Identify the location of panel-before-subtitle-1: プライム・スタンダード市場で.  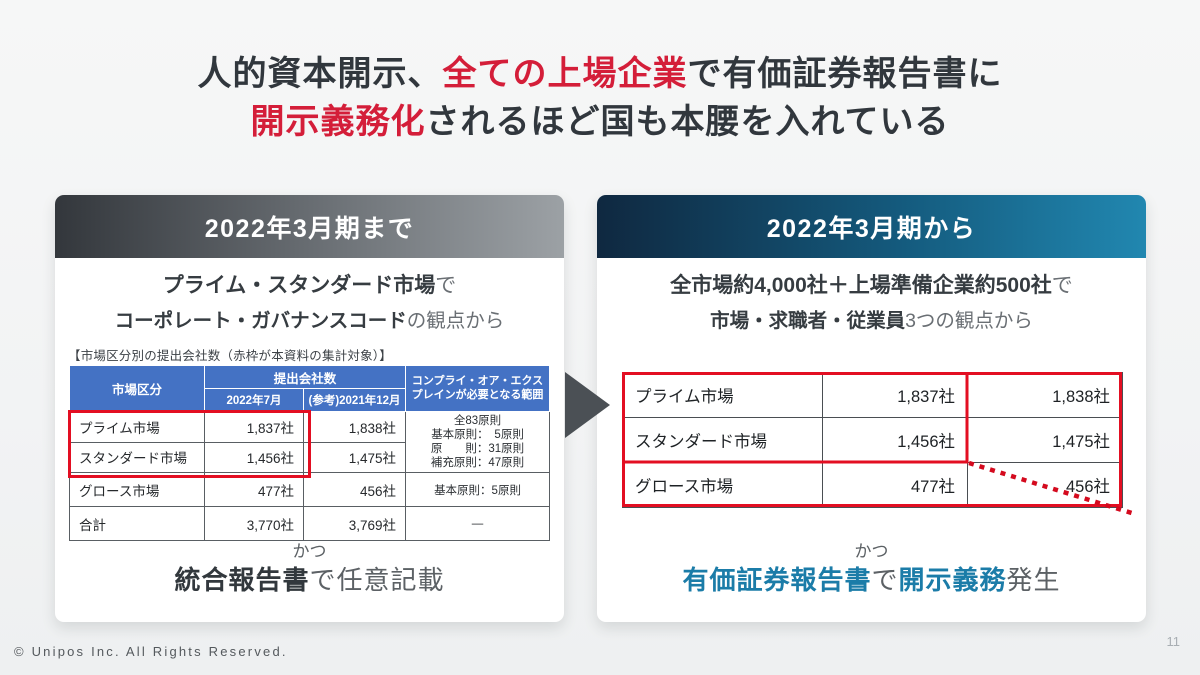
(309, 285).